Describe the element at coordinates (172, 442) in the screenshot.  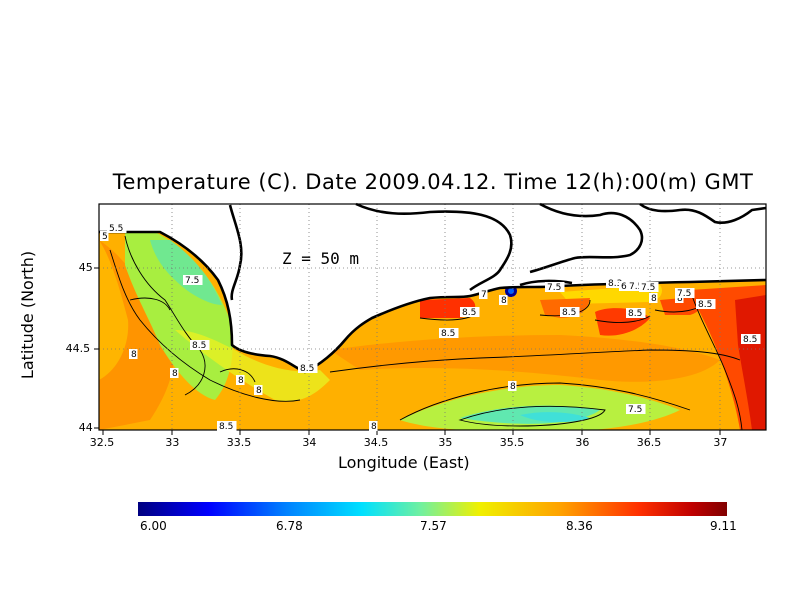
I see `x-tick-label: 33` at that location.